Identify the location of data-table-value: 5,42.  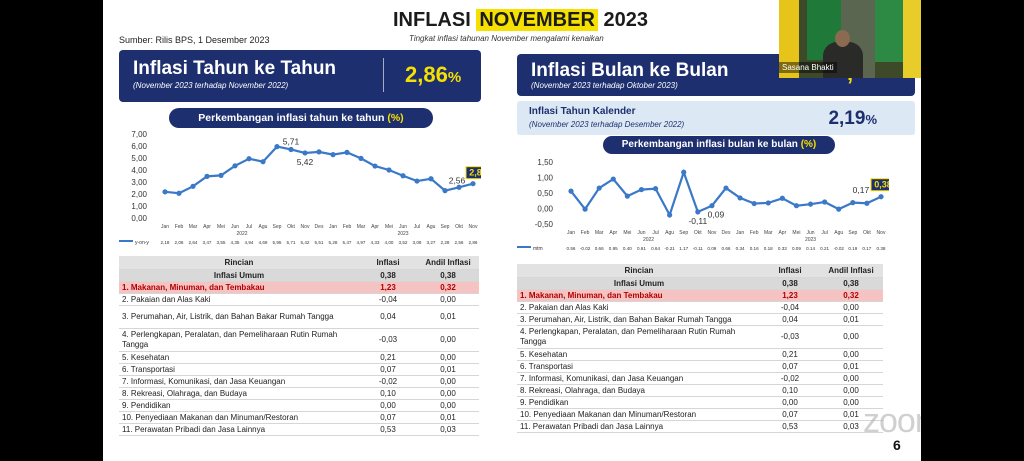
(305, 242).